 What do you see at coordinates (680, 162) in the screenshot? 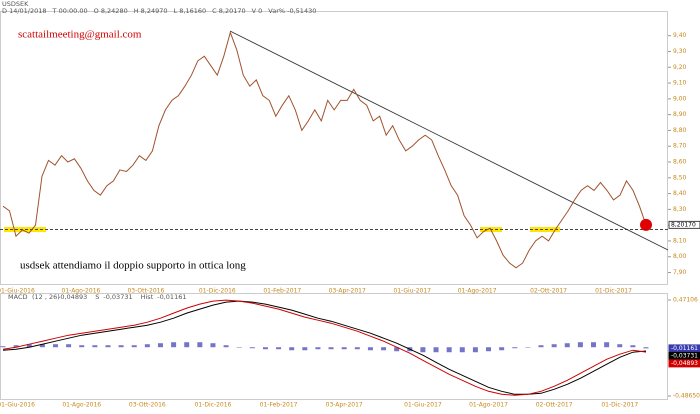
I see `y-tick-label: 8,60` at bounding box center [680, 162].